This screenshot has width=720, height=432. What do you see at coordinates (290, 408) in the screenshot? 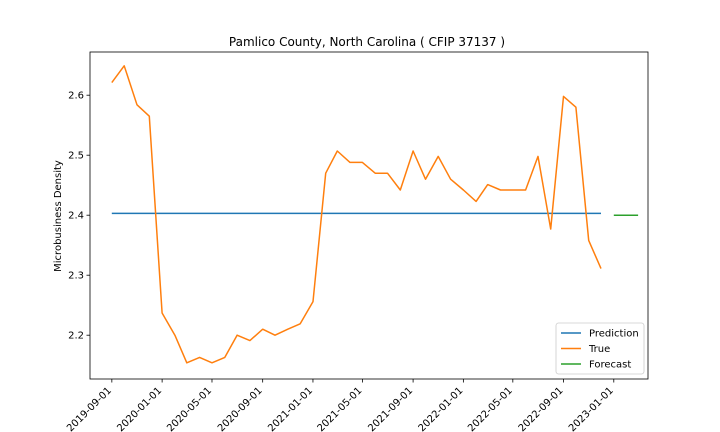
I see `x-tick-label: 2021-01-01` at bounding box center [290, 408].